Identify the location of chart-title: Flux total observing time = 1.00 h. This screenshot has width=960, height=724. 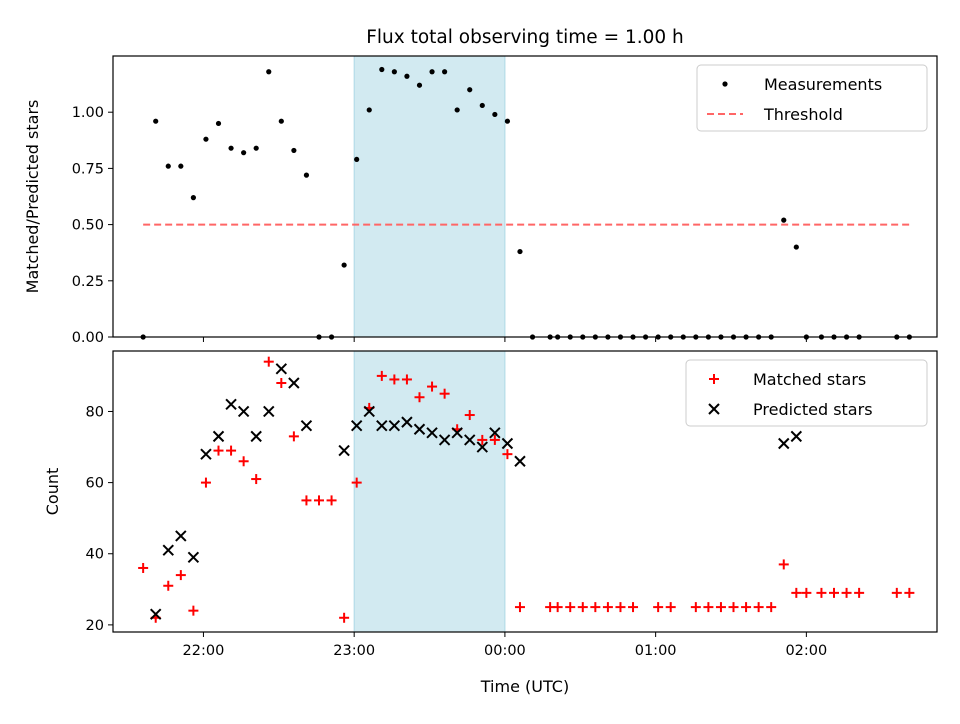
(525, 37).